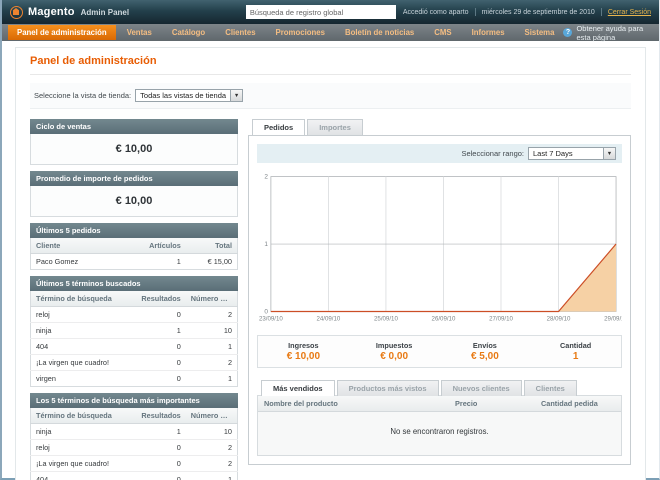 Image resolution: width=660 pixels, height=480 pixels. Describe the element at coordinates (139, 32) in the screenshot. I see `nav-item-ventas: Ventas` at that location.